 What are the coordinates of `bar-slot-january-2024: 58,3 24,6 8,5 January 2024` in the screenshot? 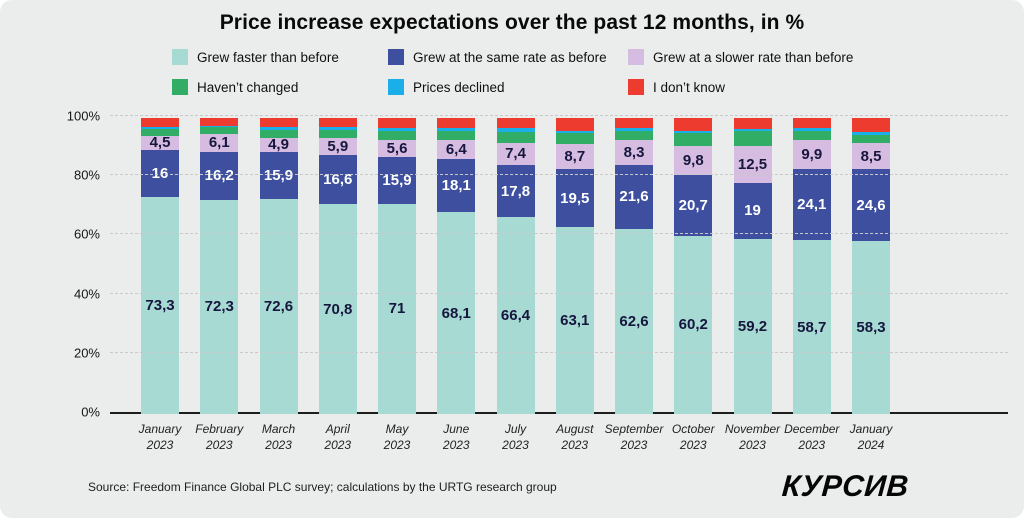 It's located at (871, 285).